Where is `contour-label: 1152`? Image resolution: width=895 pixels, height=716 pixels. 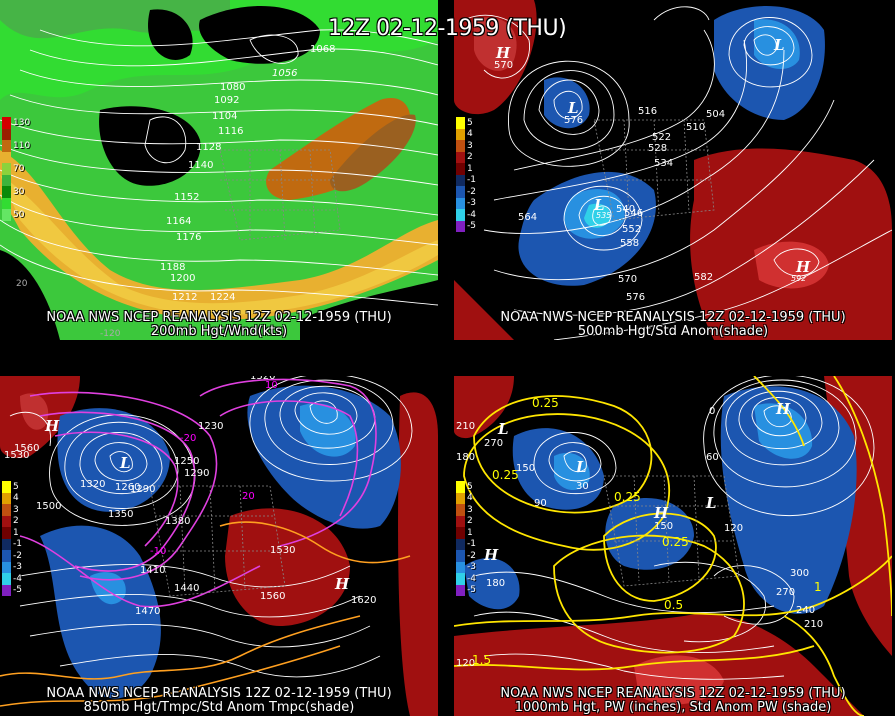
contour-label: 1152 is located at coordinates (186, 197).